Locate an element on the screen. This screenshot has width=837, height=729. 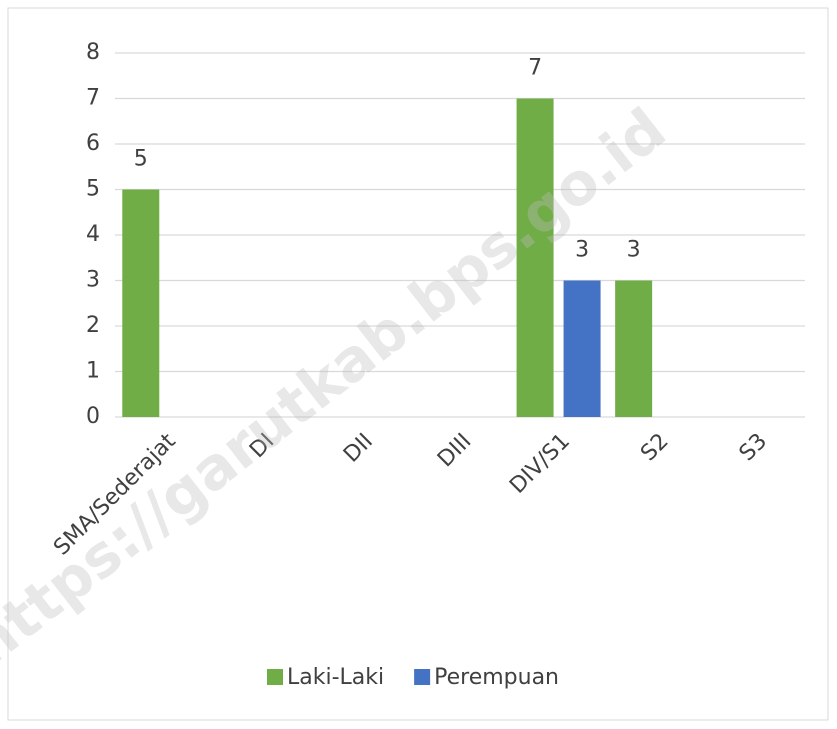
y-tick-label: 2 is located at coordinates (93, 325).